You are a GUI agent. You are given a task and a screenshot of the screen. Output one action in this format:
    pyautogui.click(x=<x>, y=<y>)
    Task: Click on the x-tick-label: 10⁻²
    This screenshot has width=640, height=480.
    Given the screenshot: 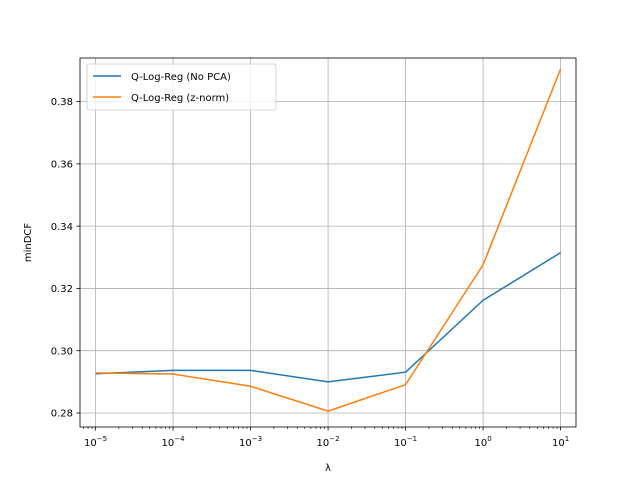 What is the action you would take?
    pyautogui.click(x=328, y=442)
    